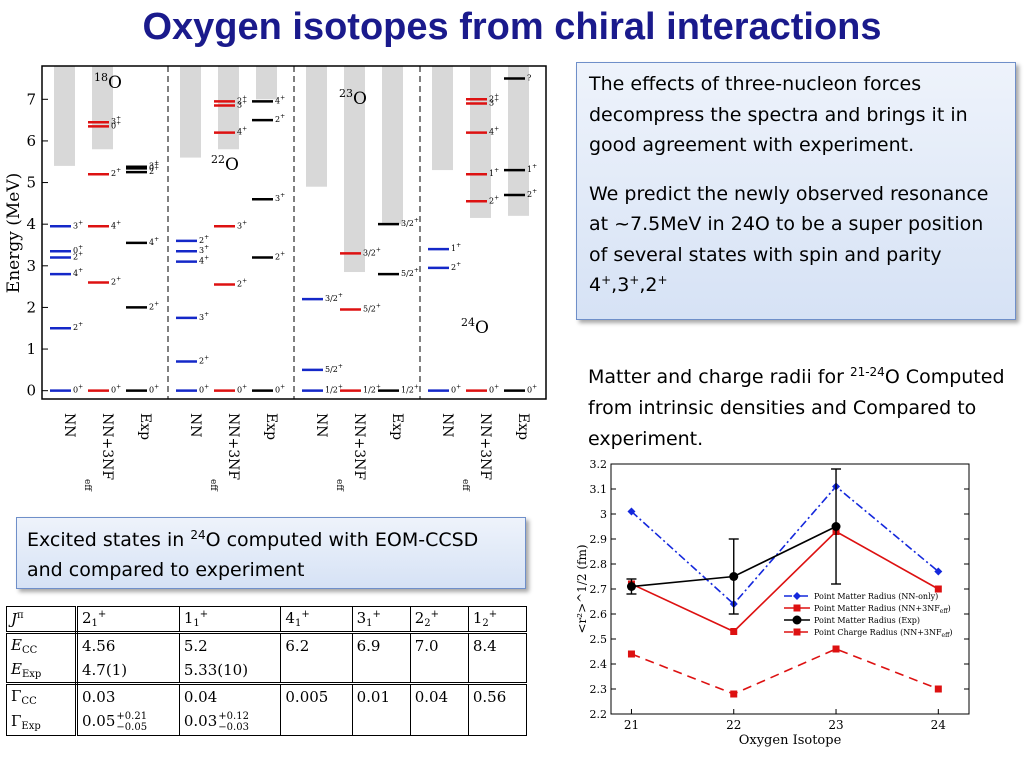 The image size is (1024, 768). Describe the element at coordinates (225, 164) in the screenshot. I see `isotope-label: 22O` at that location.